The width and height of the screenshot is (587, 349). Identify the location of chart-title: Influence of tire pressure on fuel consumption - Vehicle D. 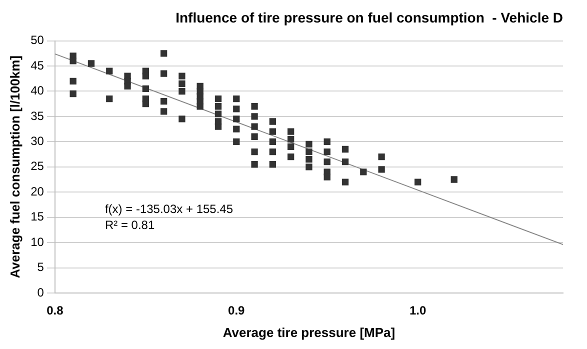
(369, 17).